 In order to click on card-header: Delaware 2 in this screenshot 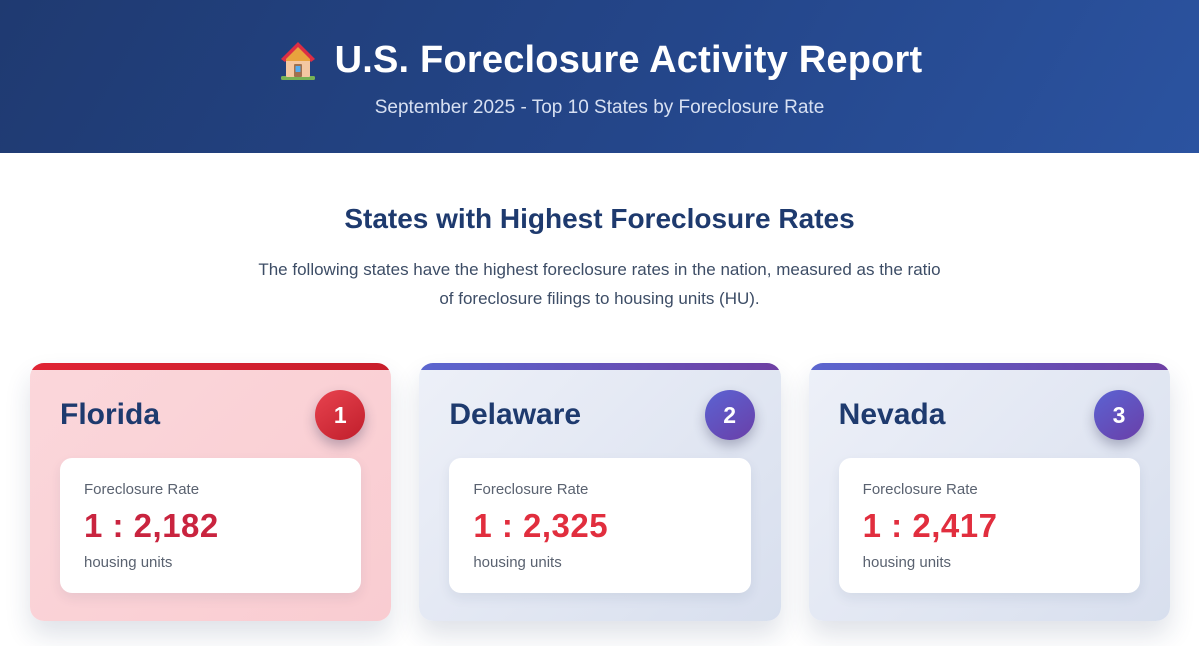, I will do `click(599, 405)`.